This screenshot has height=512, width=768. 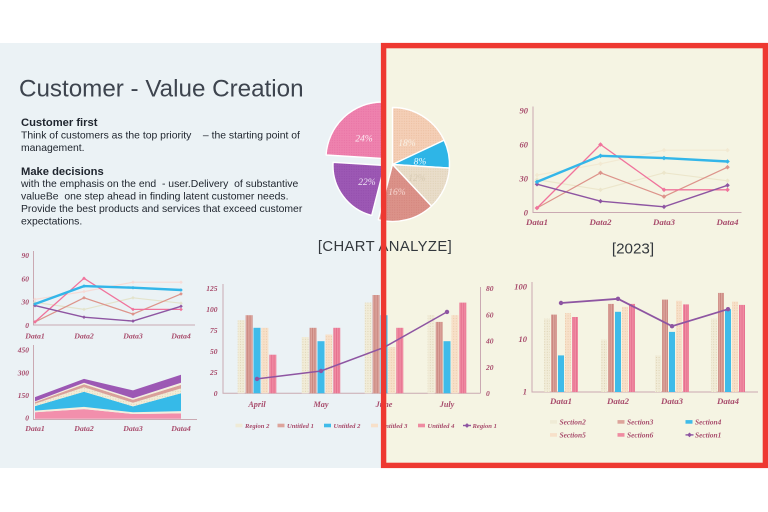 I want to click on svg-text: 50, so click(x=214, y=351).